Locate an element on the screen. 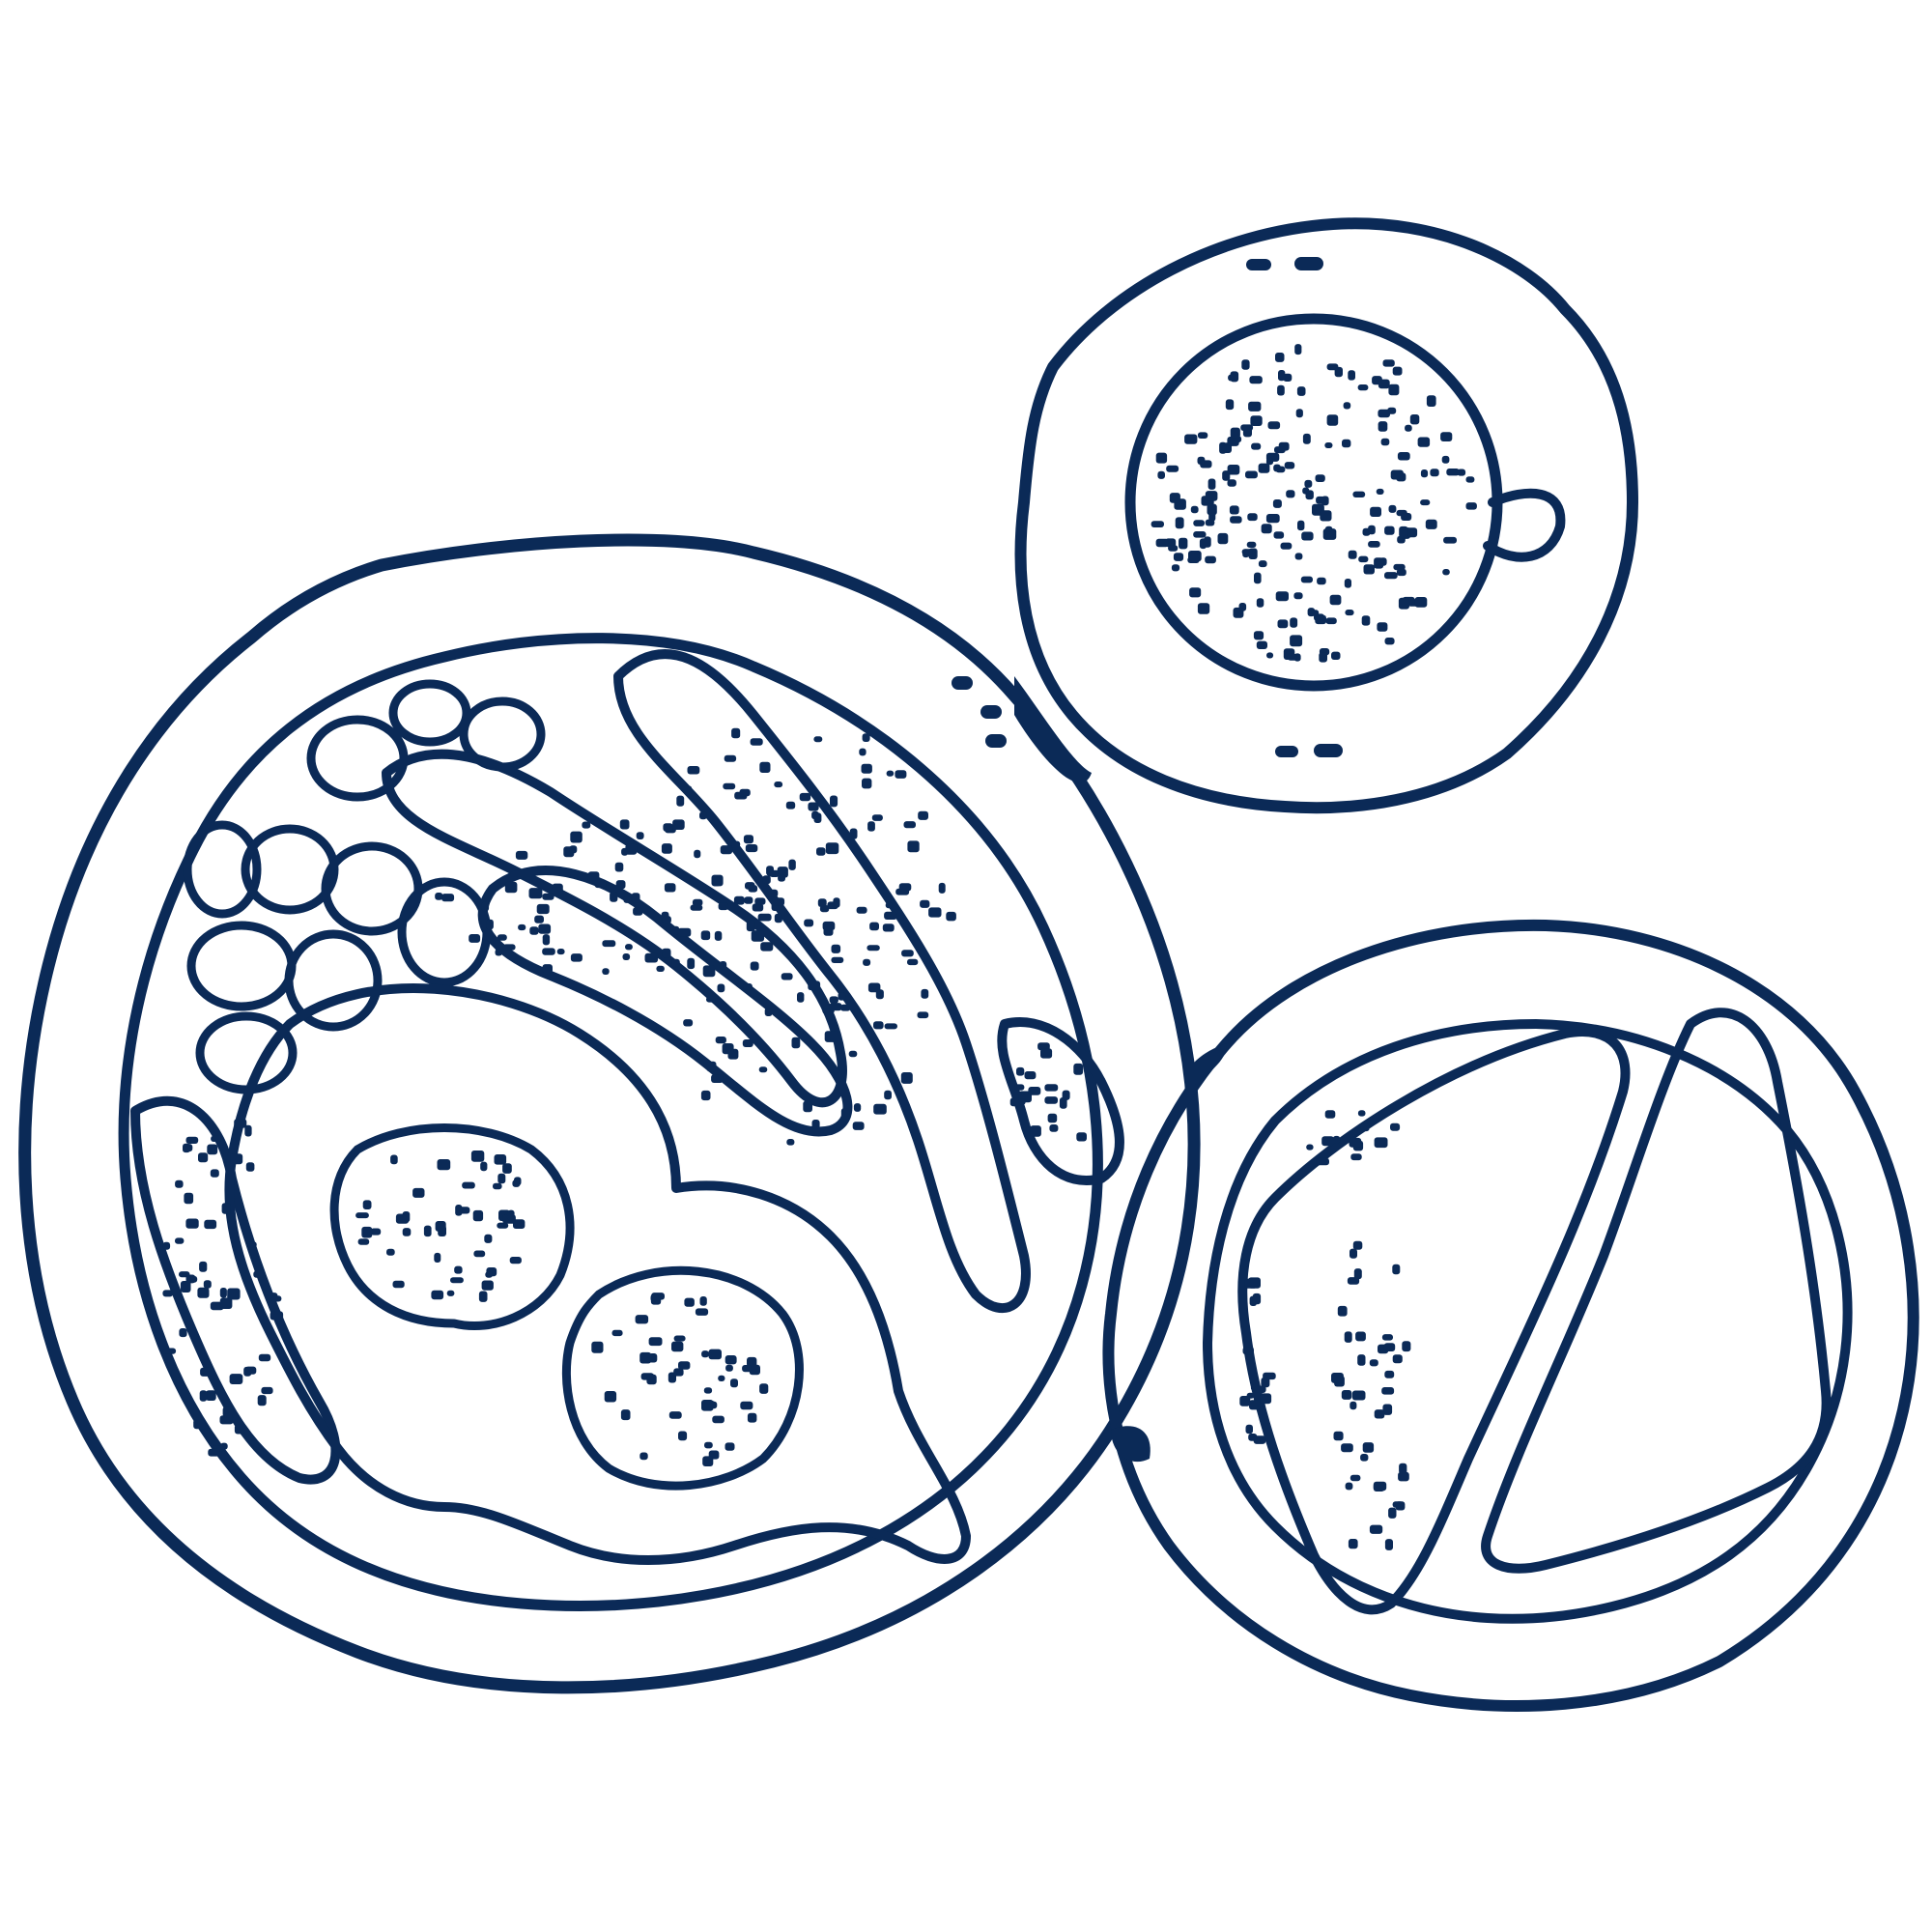 The height and width of the screenshot is (1932, 1932). table-shadows is located at coordinates (1120, 1069).